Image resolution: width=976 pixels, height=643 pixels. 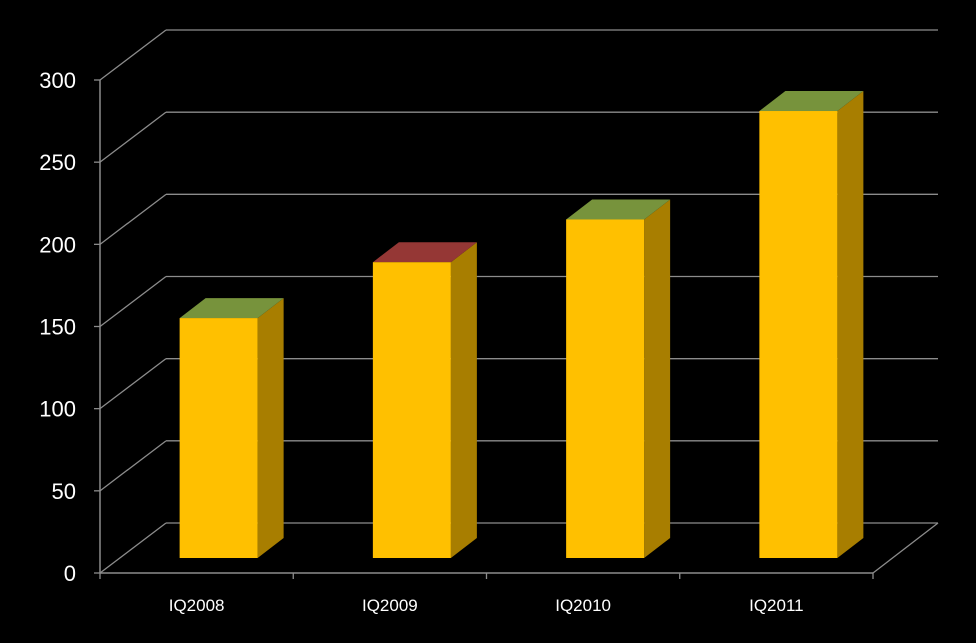 I want to click on y-axis-labels: 0 50 100 150 200 250 300, so click(x=57, y=327).